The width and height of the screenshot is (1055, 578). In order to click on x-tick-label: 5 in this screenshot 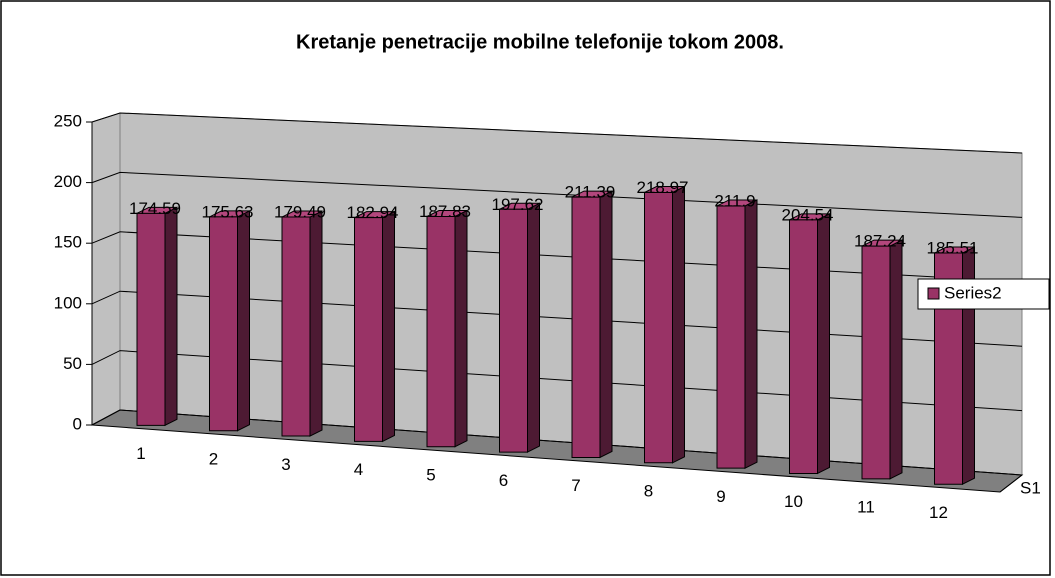, I will do `click(430, 474)`.